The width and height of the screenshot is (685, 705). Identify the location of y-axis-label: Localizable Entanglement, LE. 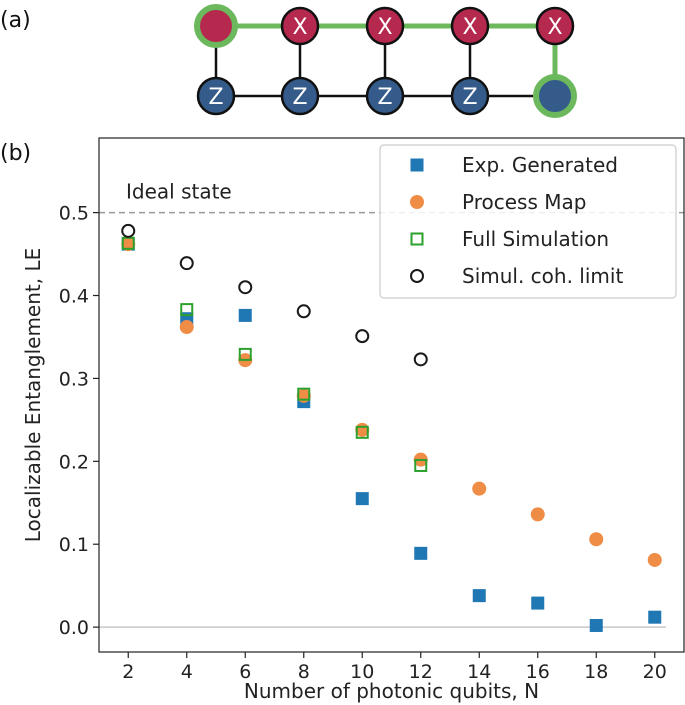
(33, 395).